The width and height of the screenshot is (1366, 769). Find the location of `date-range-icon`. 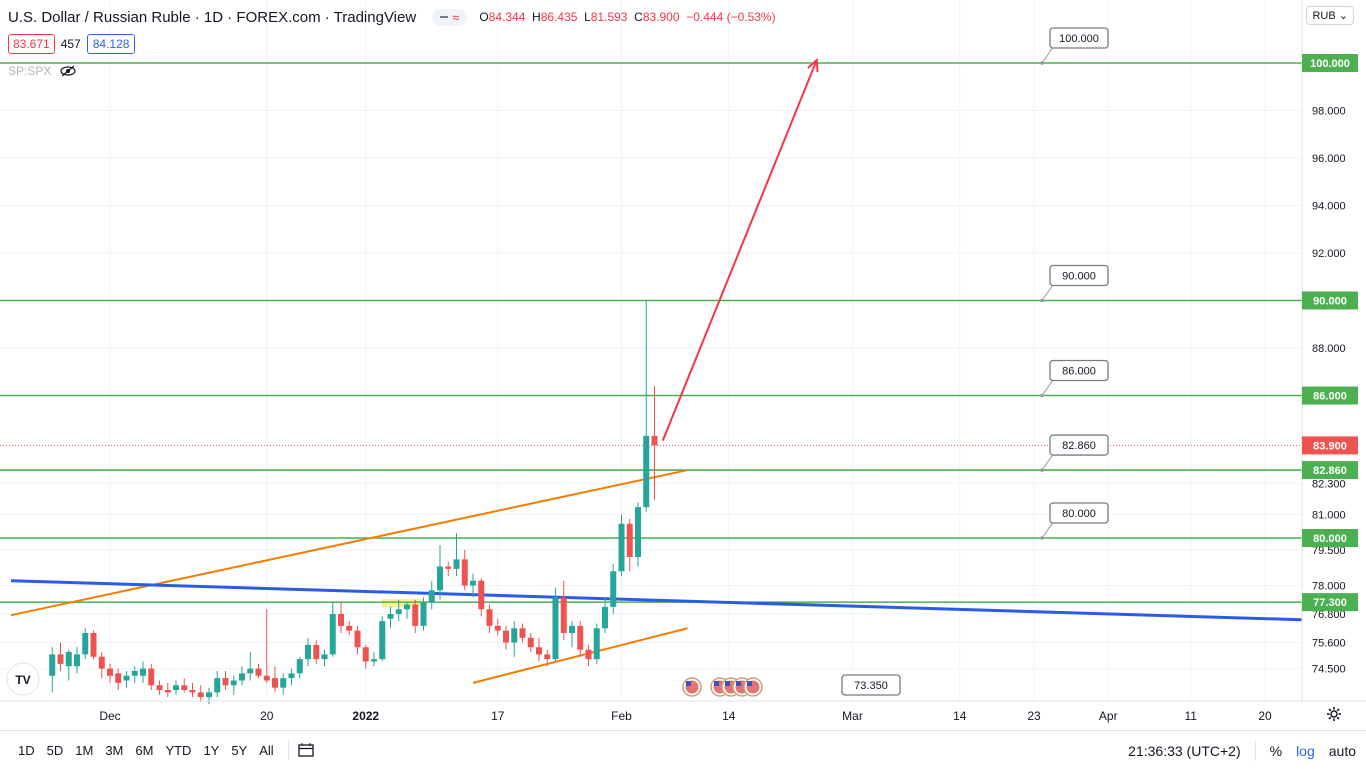

date-range-icon is located at coordinates (306, 750).